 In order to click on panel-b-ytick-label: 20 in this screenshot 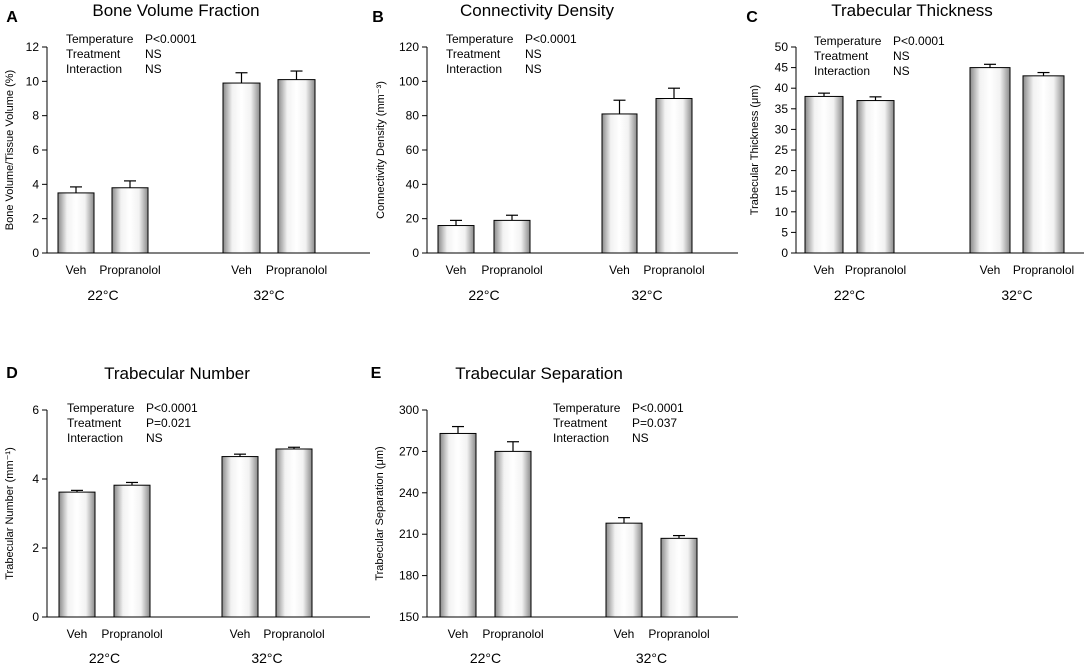, I will do `click(413, 219)`.